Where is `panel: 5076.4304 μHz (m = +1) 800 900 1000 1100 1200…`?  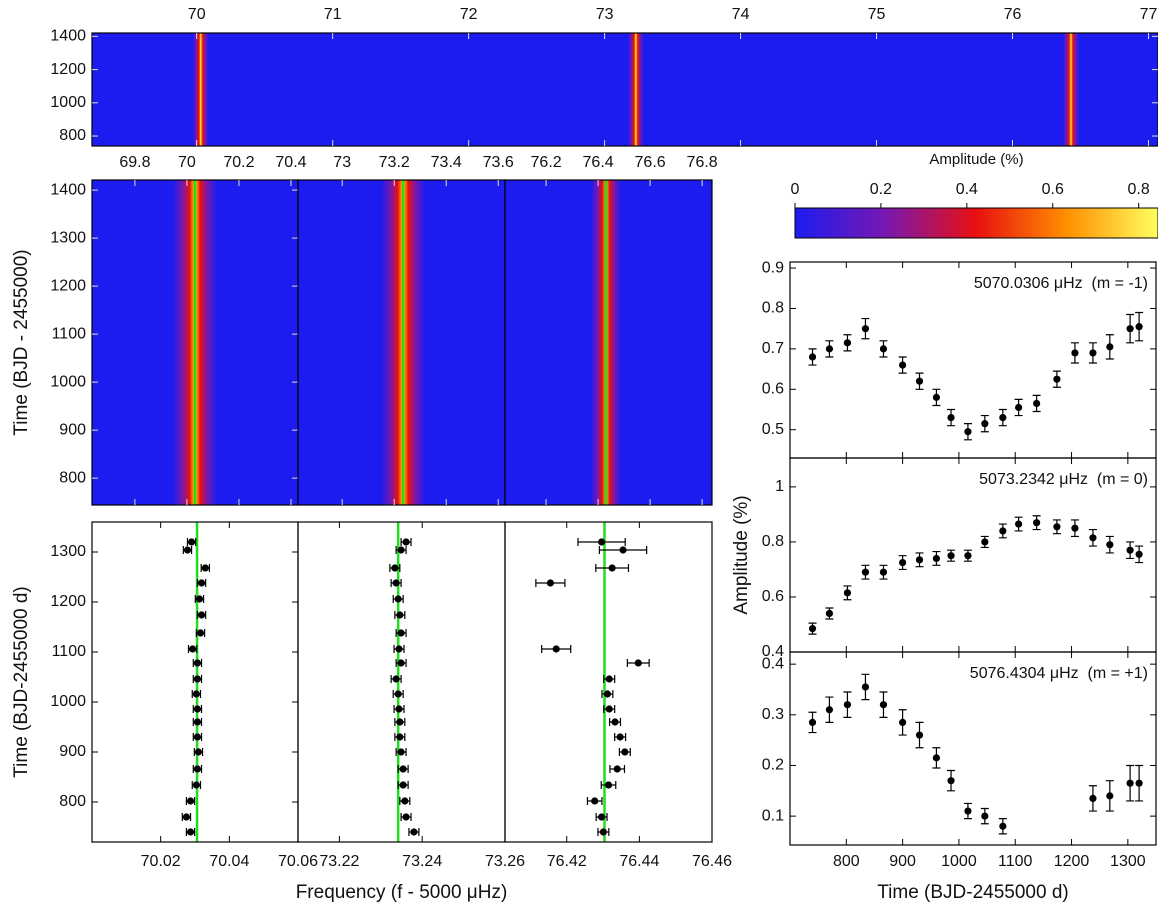
panel: 5076.4304 μHz (m = +1) 800 900 1000 1100 1200… is located at coordinates (959, 777).